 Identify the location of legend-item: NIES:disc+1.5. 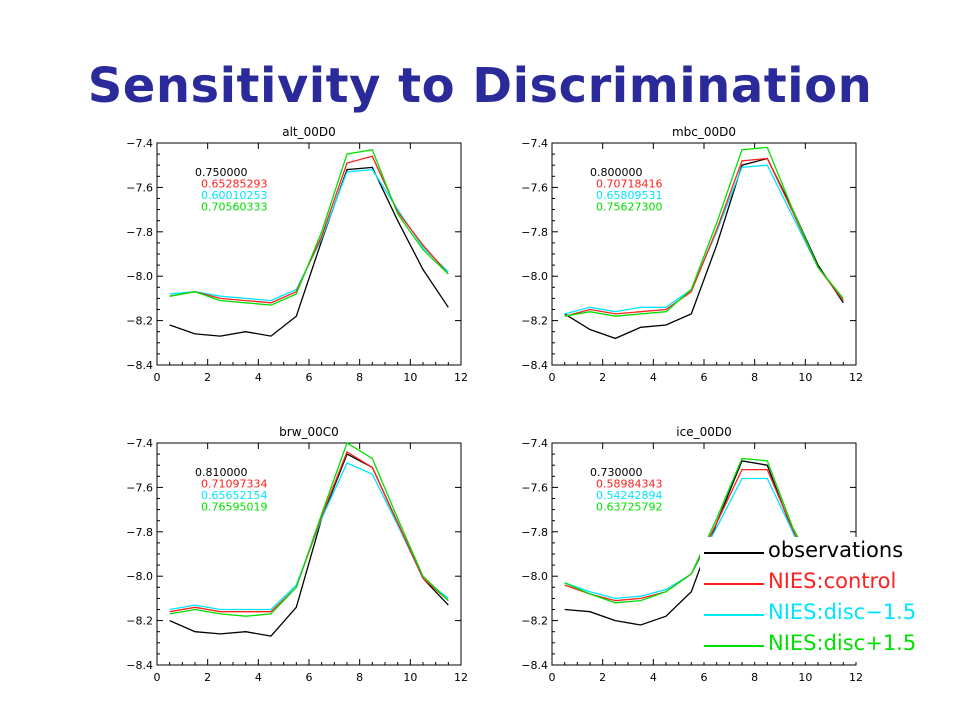
(820, 645).